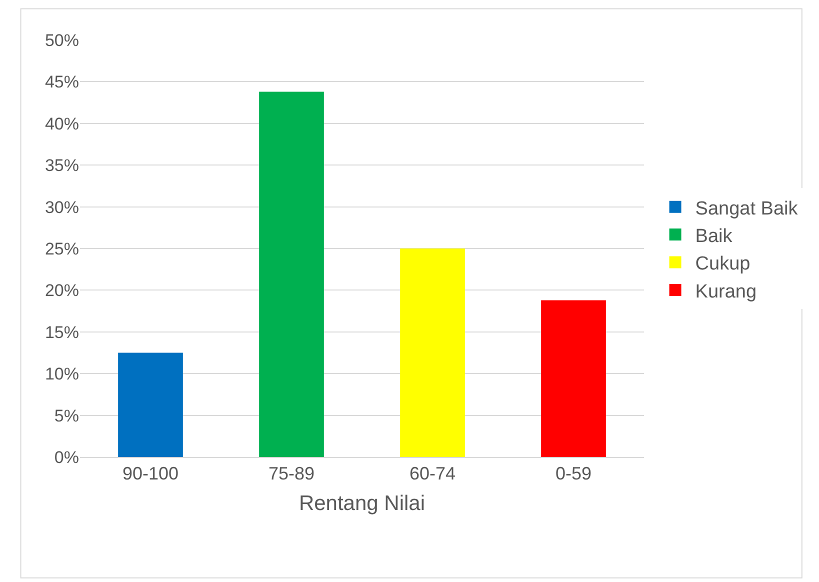  I want to click on y-tick-label: 40%, so click(61, 124).